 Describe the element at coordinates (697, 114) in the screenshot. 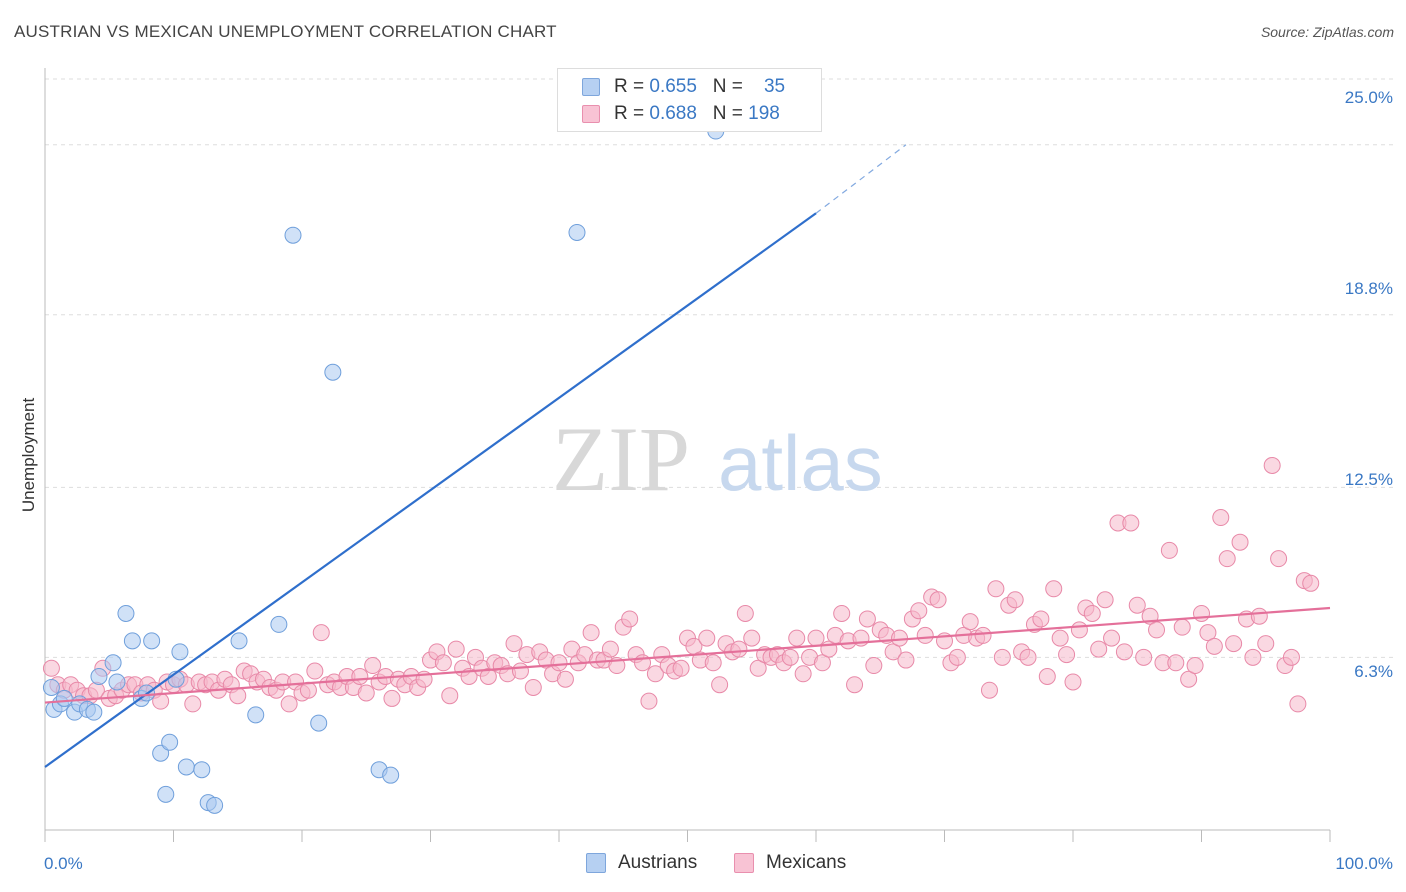

I see `legend-stats-mexicans: R = 0.688 N = 198` at that location.